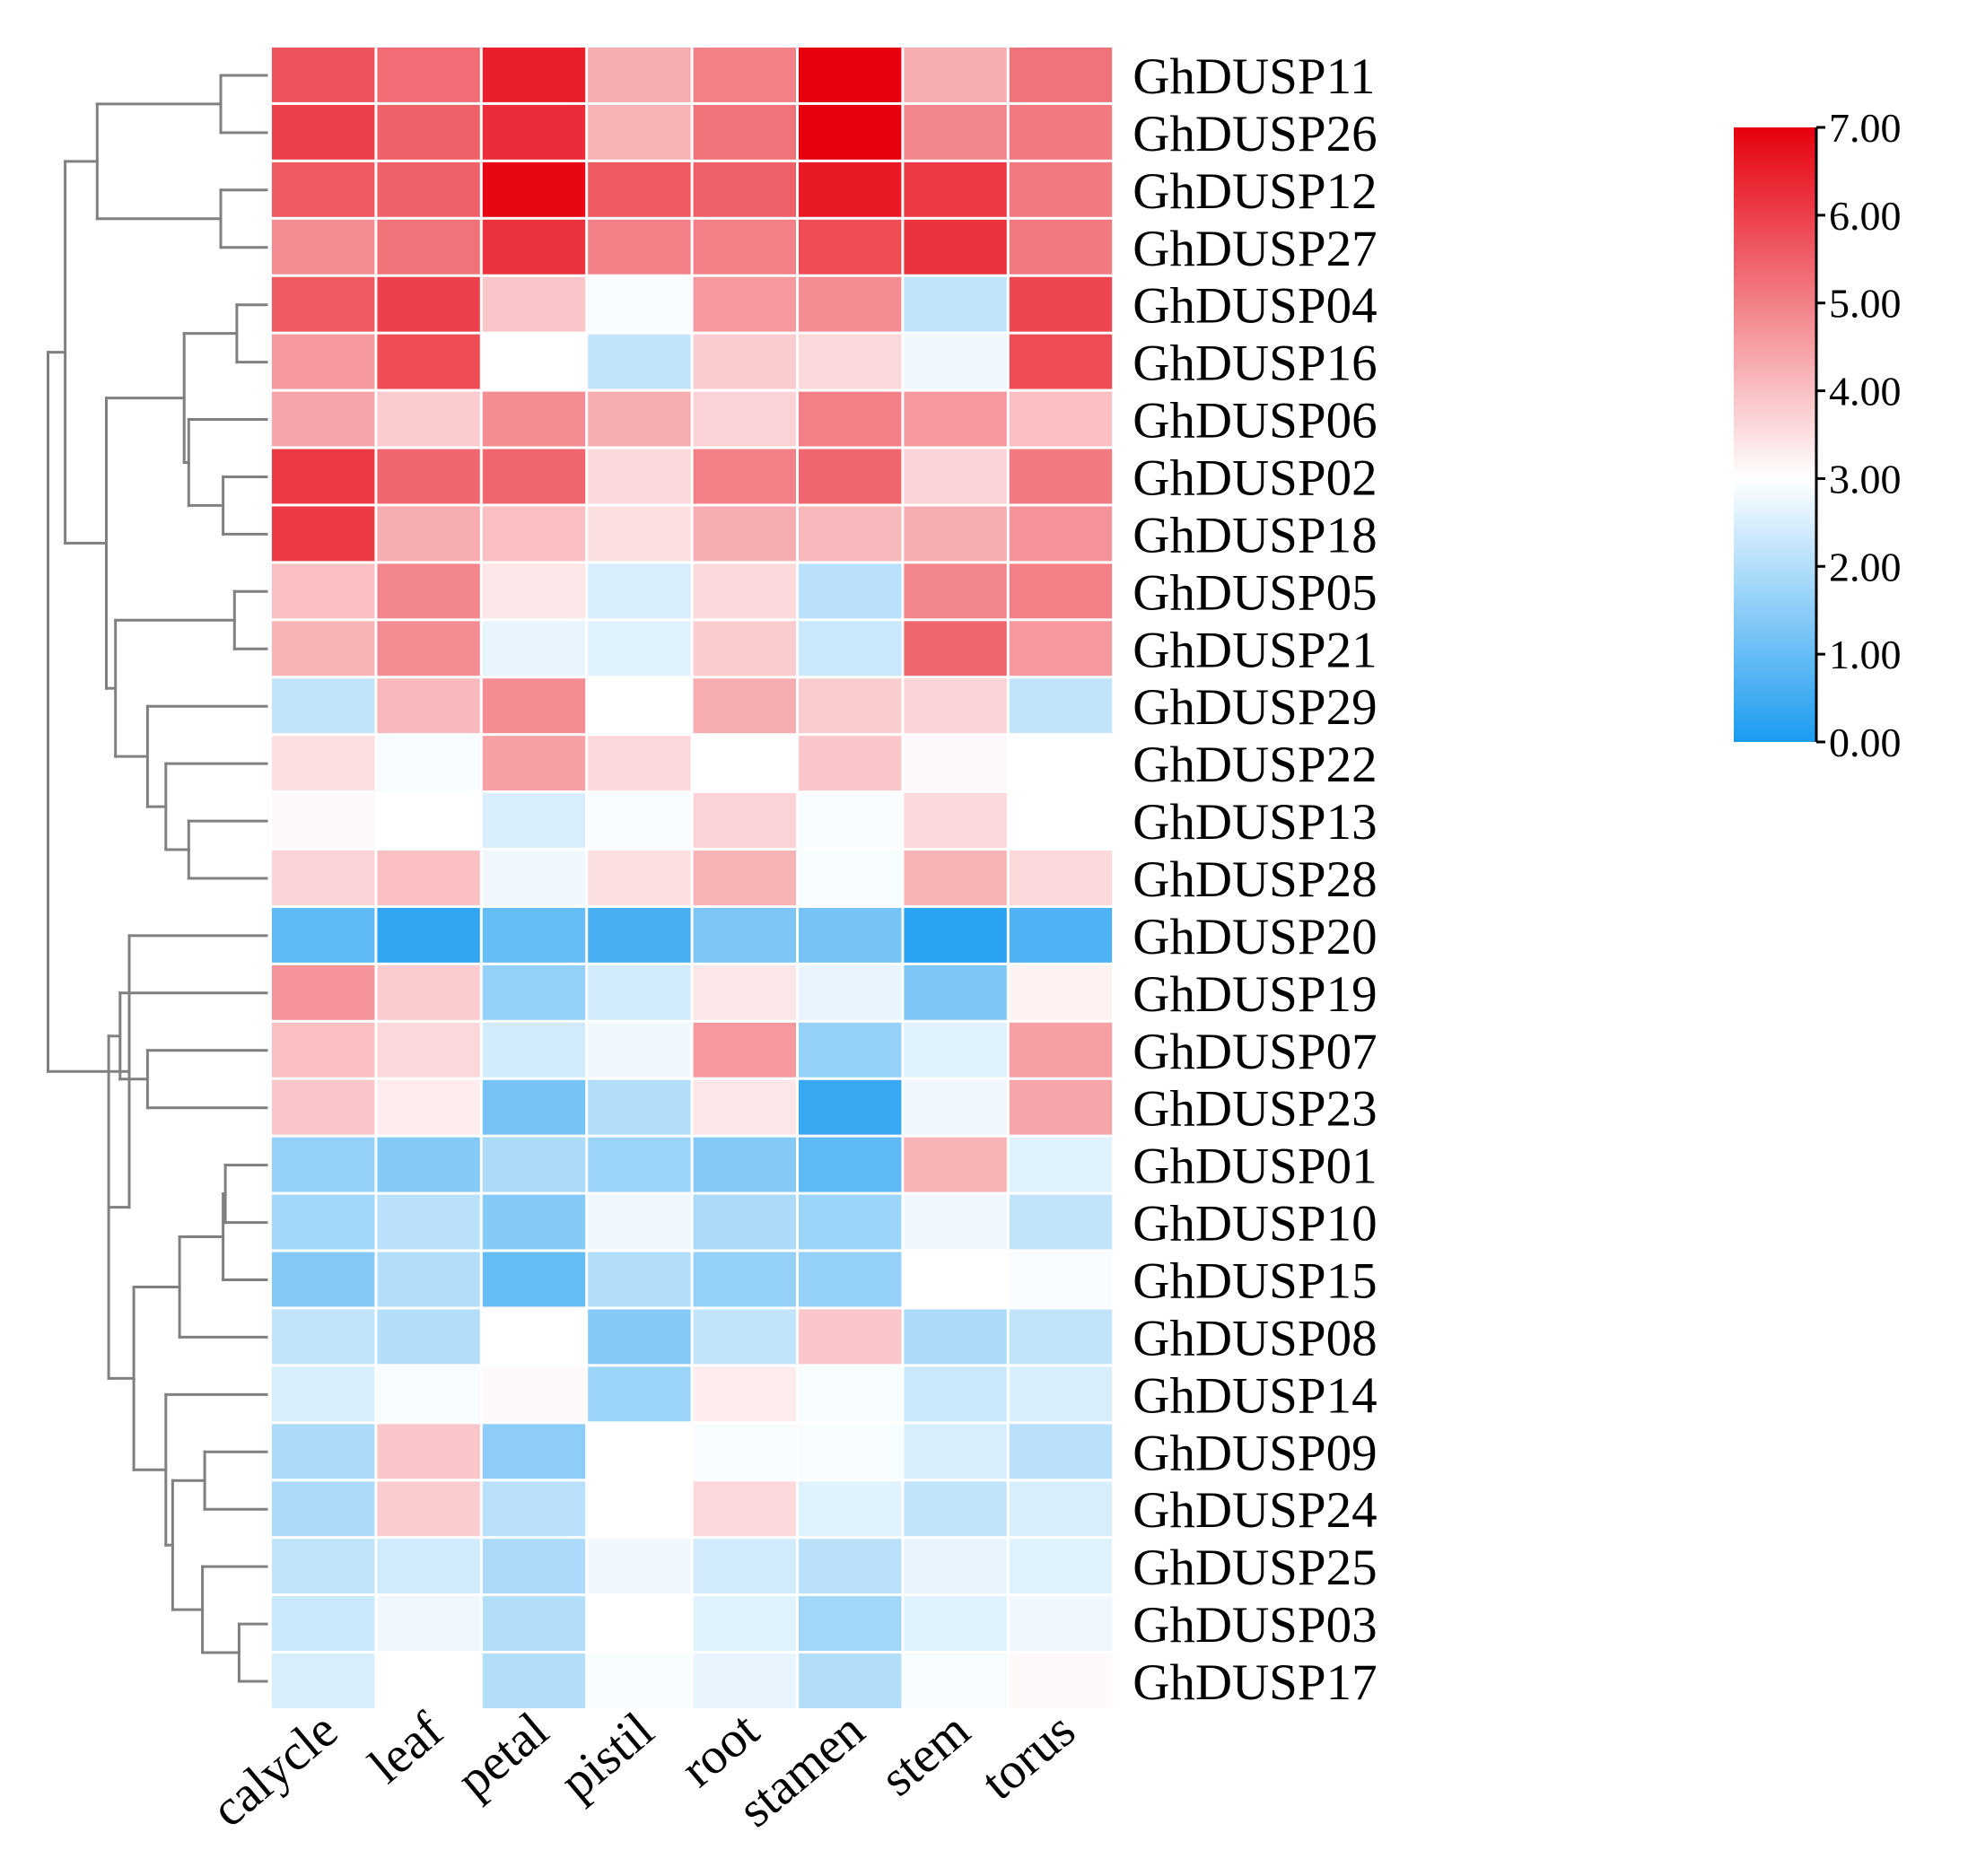 This screenshot has width=1968, height=1876. I want to click on cell-ghdusp01-stem, so click(955, 1164).